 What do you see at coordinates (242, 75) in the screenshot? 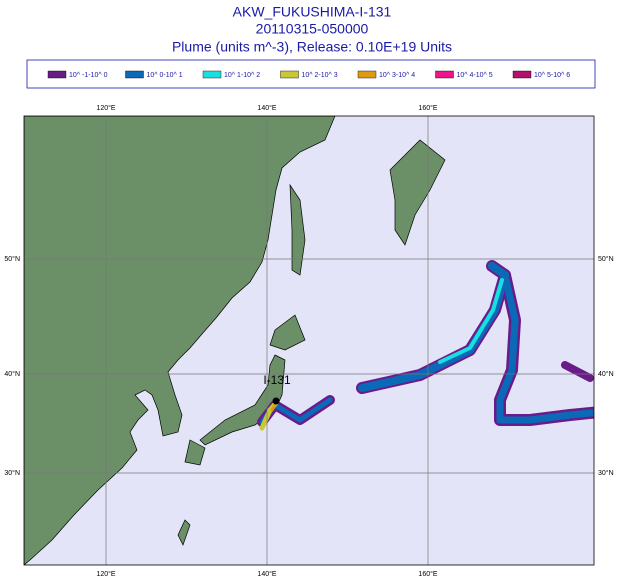
I see `legend-label: 10^ 1-10^ 2` at bounding box center [242, 75].